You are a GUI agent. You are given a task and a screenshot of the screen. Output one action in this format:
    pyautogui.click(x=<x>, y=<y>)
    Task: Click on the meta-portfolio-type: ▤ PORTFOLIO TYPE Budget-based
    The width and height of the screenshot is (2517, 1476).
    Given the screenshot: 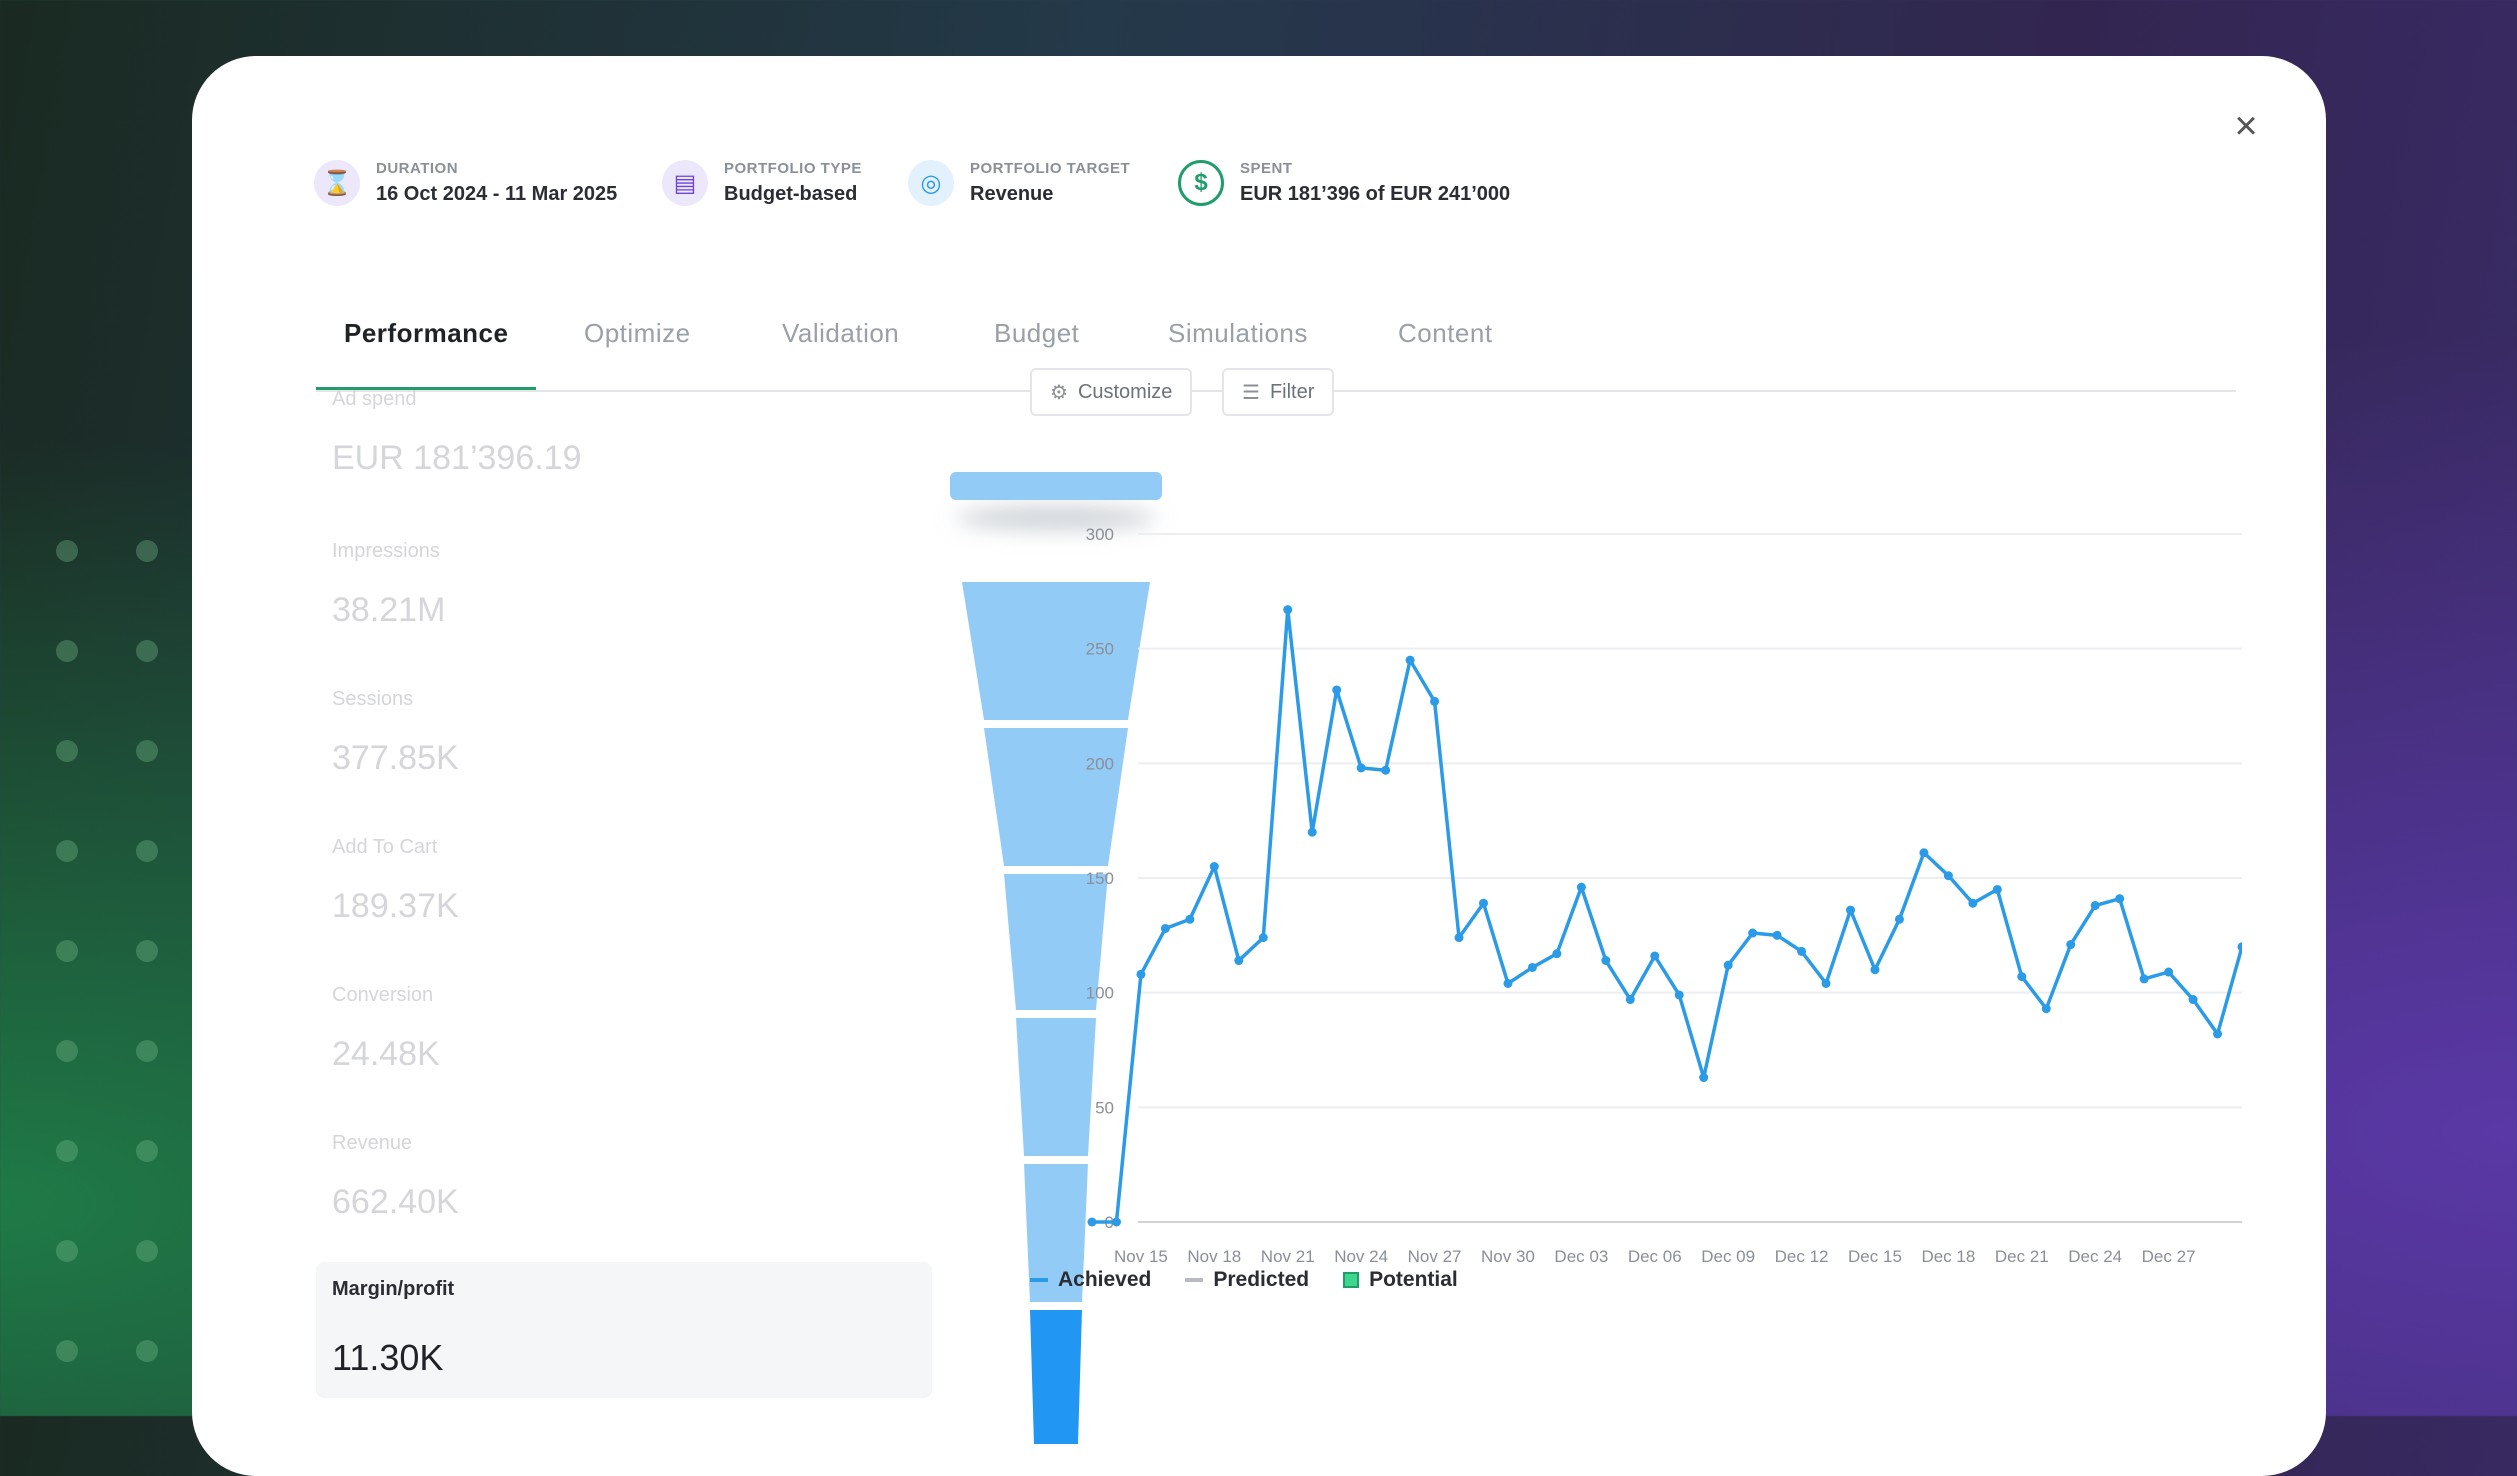 What is the action you would take?
    pyautogui.click(x=762, y=183)
    